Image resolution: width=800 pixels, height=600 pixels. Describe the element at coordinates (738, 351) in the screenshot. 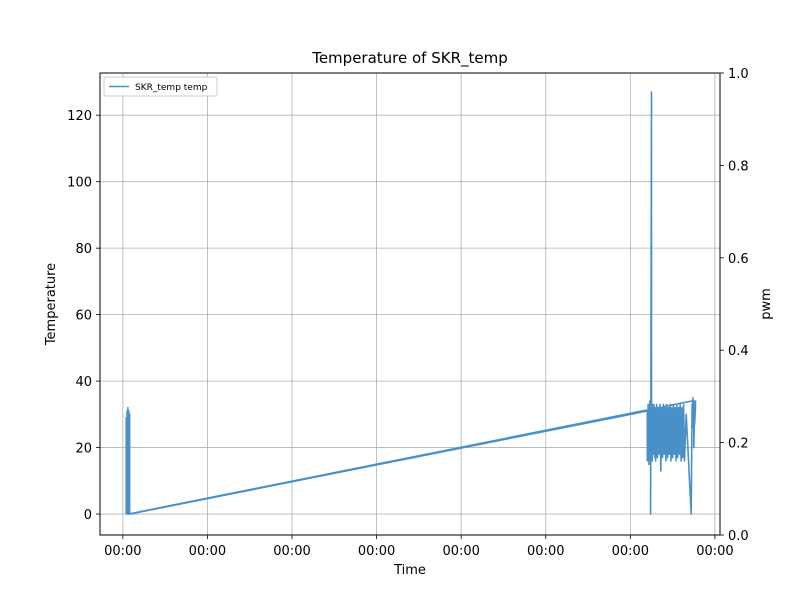

I see `y2-tick-label: 0.4` at that location.